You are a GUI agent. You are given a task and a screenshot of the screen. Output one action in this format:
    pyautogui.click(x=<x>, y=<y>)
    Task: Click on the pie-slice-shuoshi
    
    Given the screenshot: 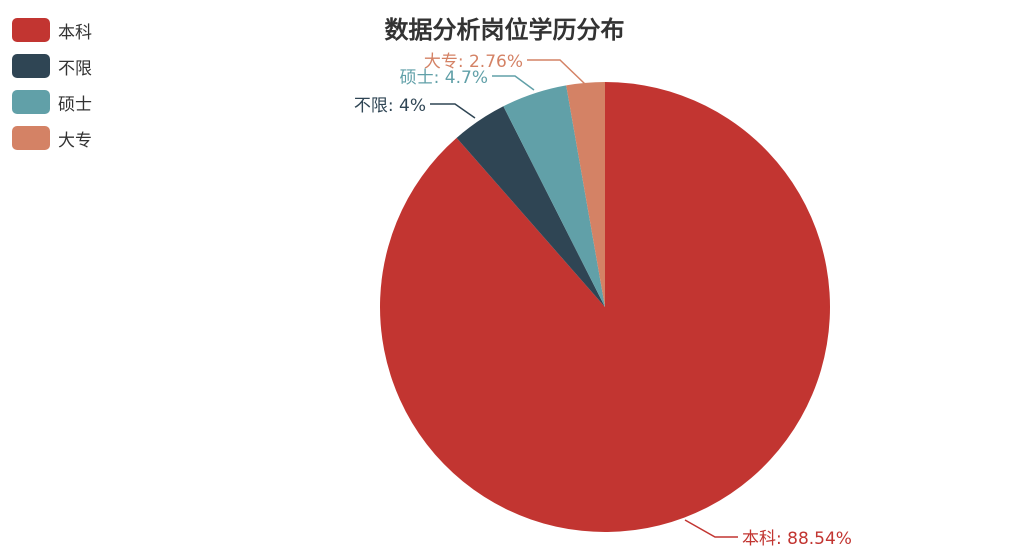 What is the action you would take?
    pyautogui.click(x=554, y=196)
    